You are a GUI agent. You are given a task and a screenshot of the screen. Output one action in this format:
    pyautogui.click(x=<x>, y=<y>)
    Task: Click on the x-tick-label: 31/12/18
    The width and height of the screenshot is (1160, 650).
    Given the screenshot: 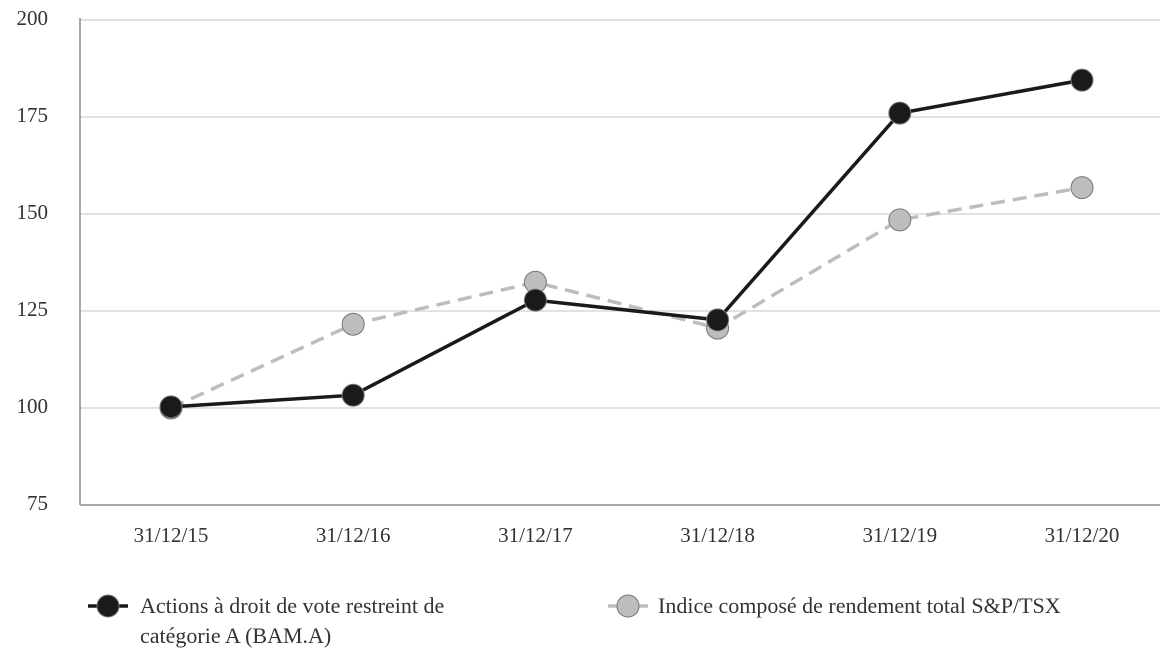 What is the action you would take?
    pyautogui.click(x=717, y=535)
    